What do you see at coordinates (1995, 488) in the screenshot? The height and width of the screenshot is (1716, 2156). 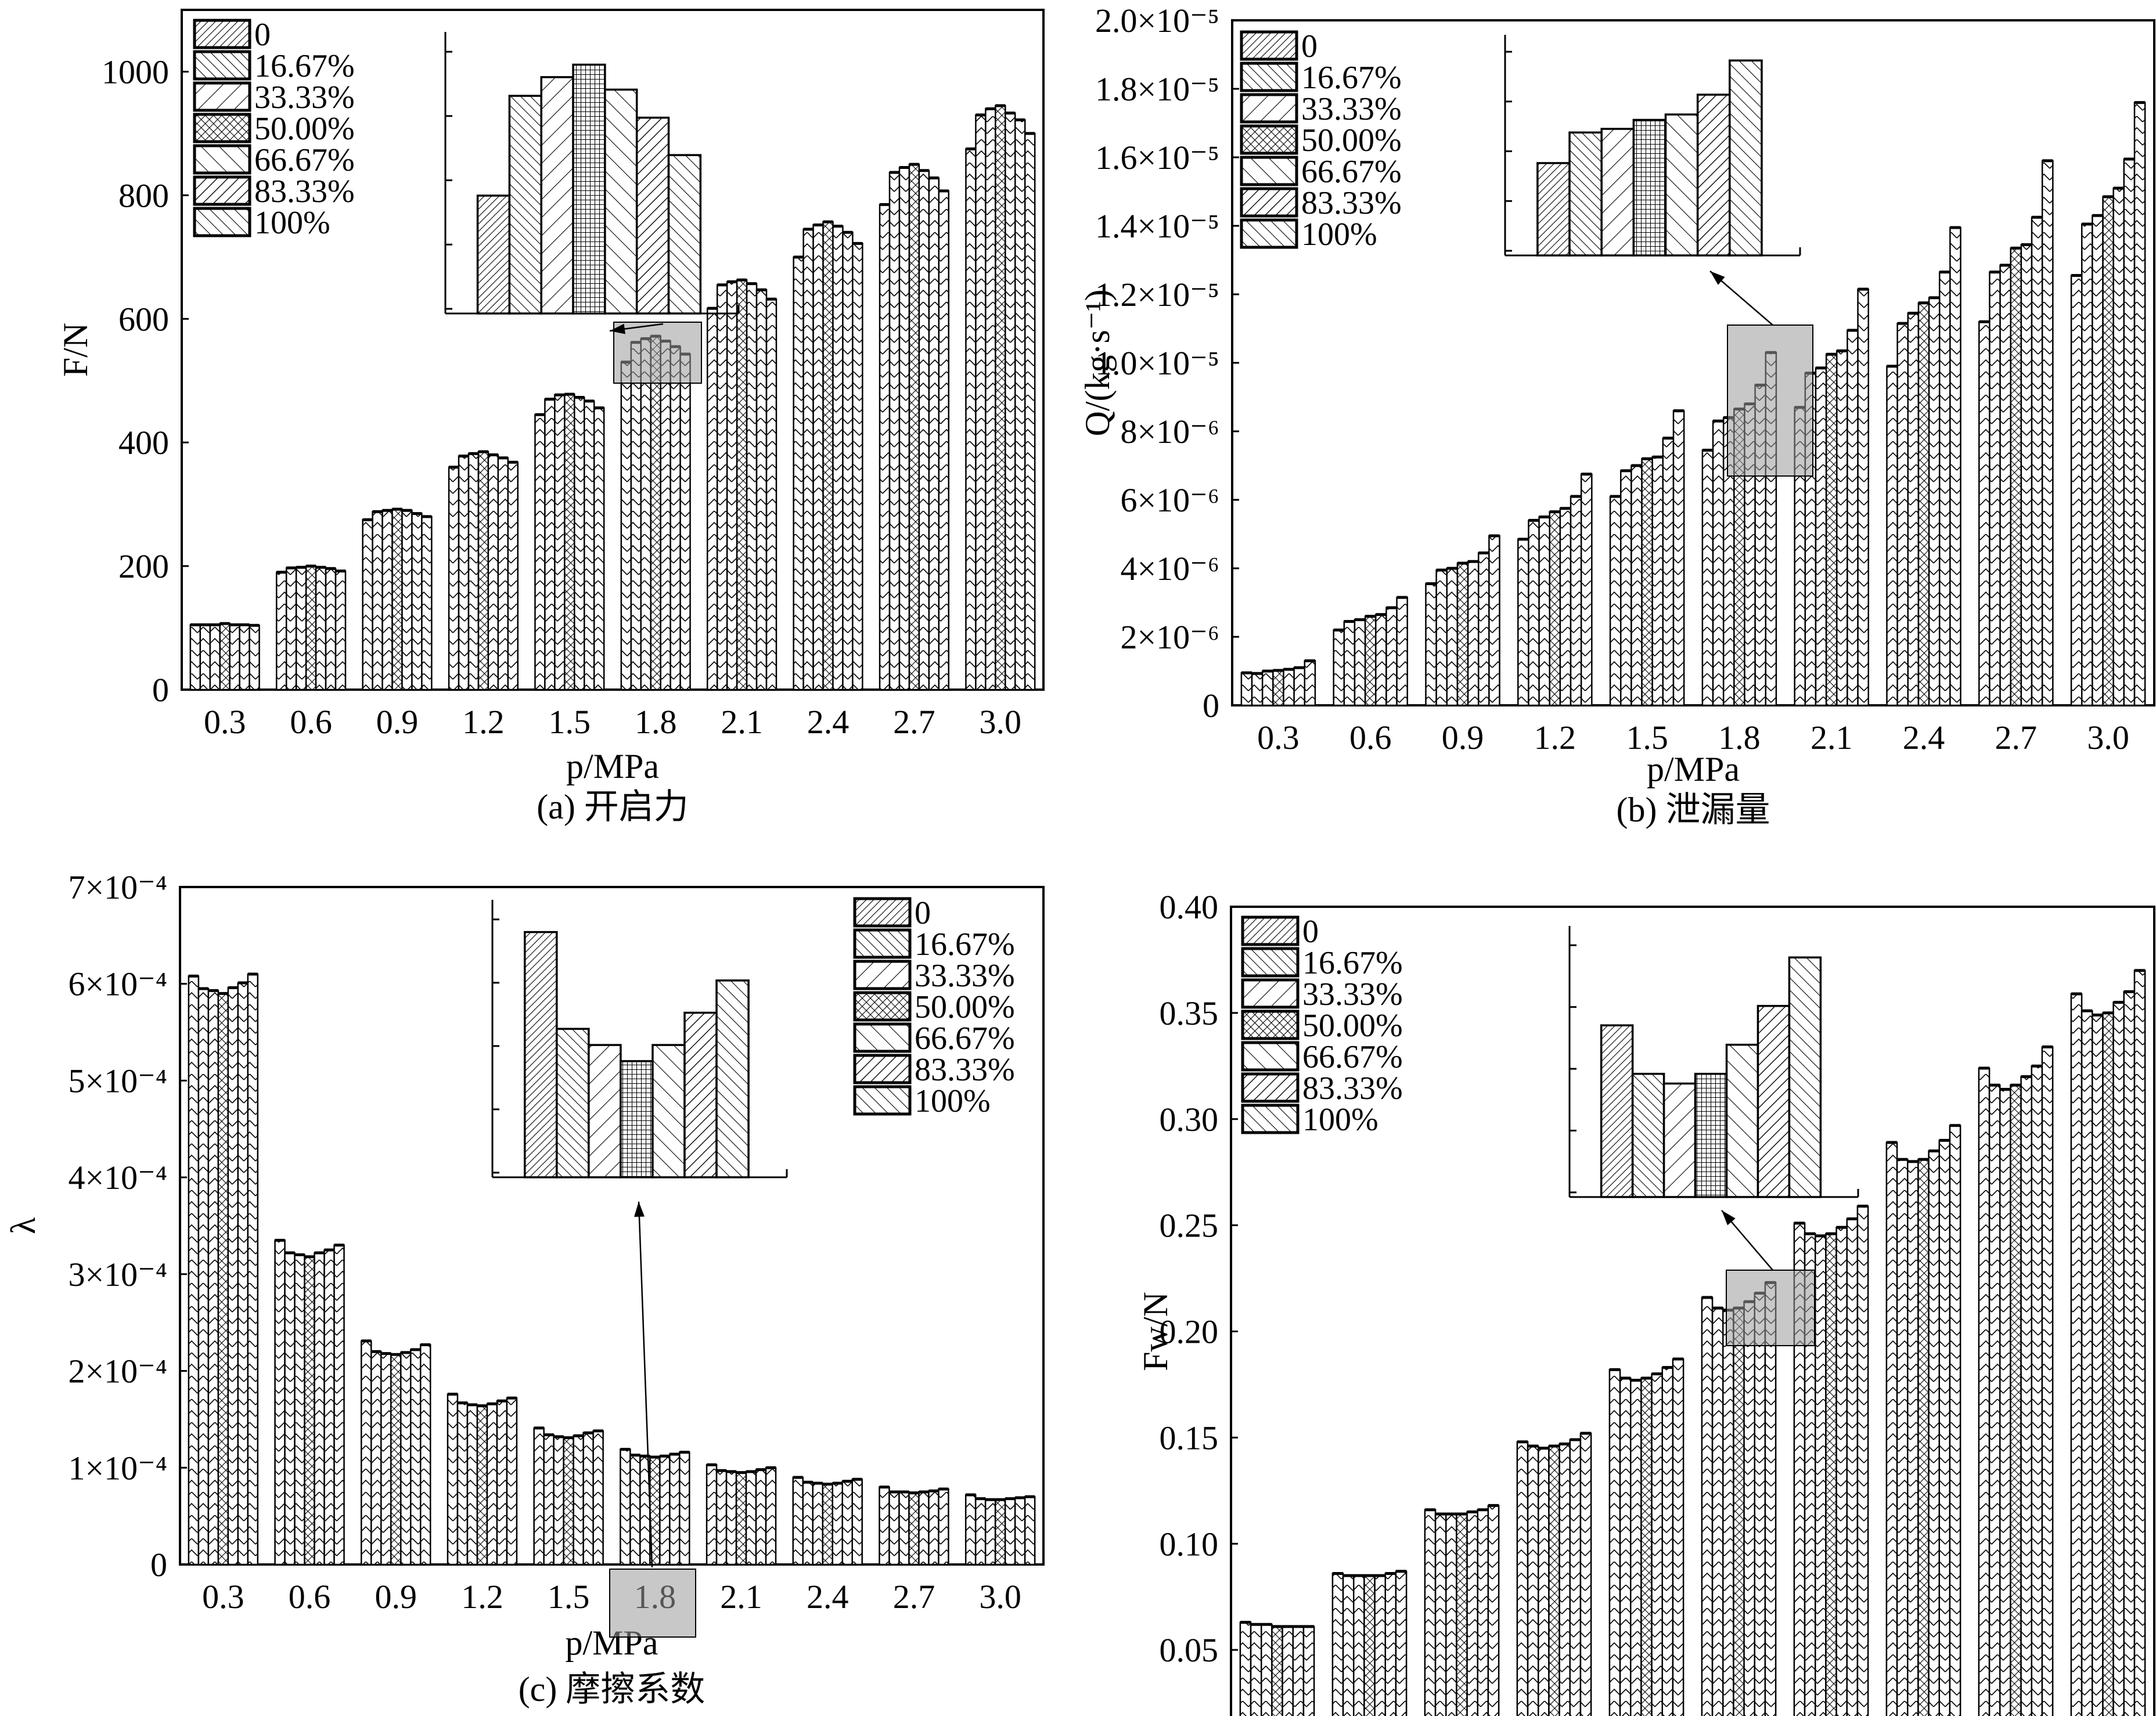 I see `bar-2.7-16.67%` at bounding box center [1995, 488].